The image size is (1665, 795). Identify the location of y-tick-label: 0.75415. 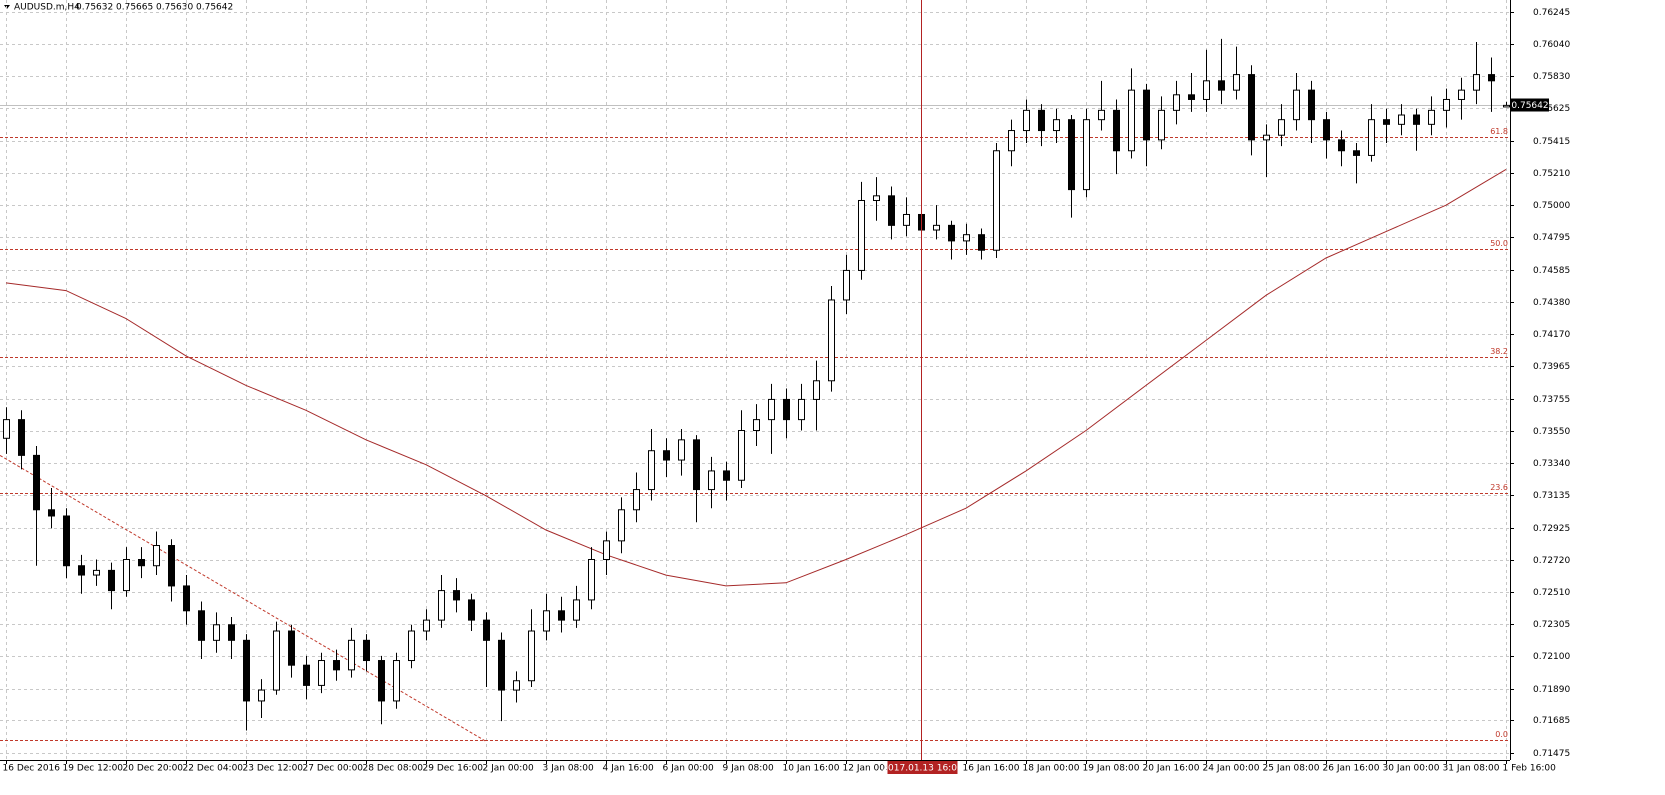
(1551, 142).